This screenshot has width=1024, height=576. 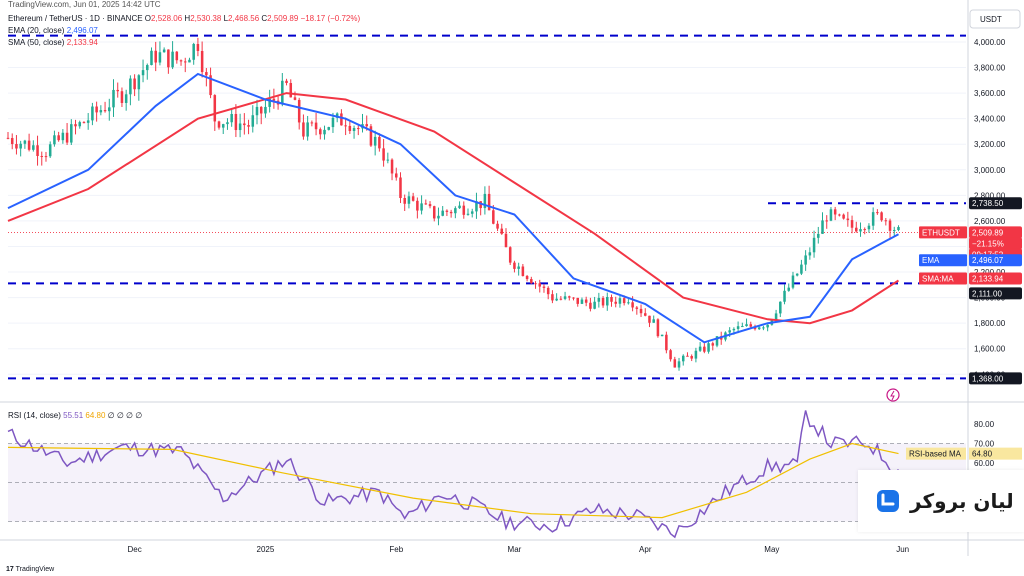 I want to click on time-tick-label: Feb, so click(x=396, y=549).